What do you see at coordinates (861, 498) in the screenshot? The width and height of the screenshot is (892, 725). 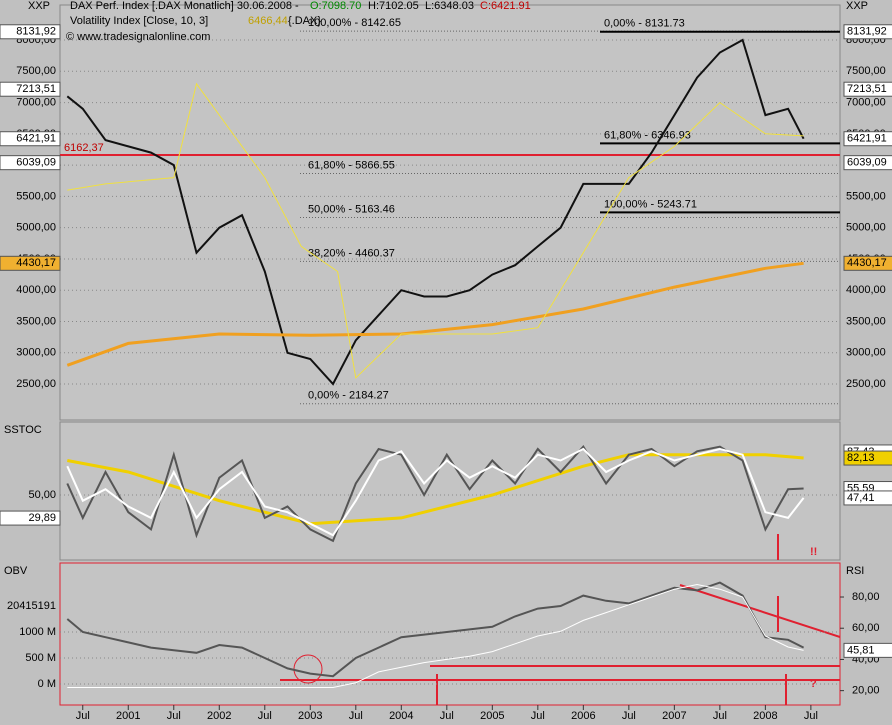 I see `value-box-label: 47,41` at bounding box center [861, 498].